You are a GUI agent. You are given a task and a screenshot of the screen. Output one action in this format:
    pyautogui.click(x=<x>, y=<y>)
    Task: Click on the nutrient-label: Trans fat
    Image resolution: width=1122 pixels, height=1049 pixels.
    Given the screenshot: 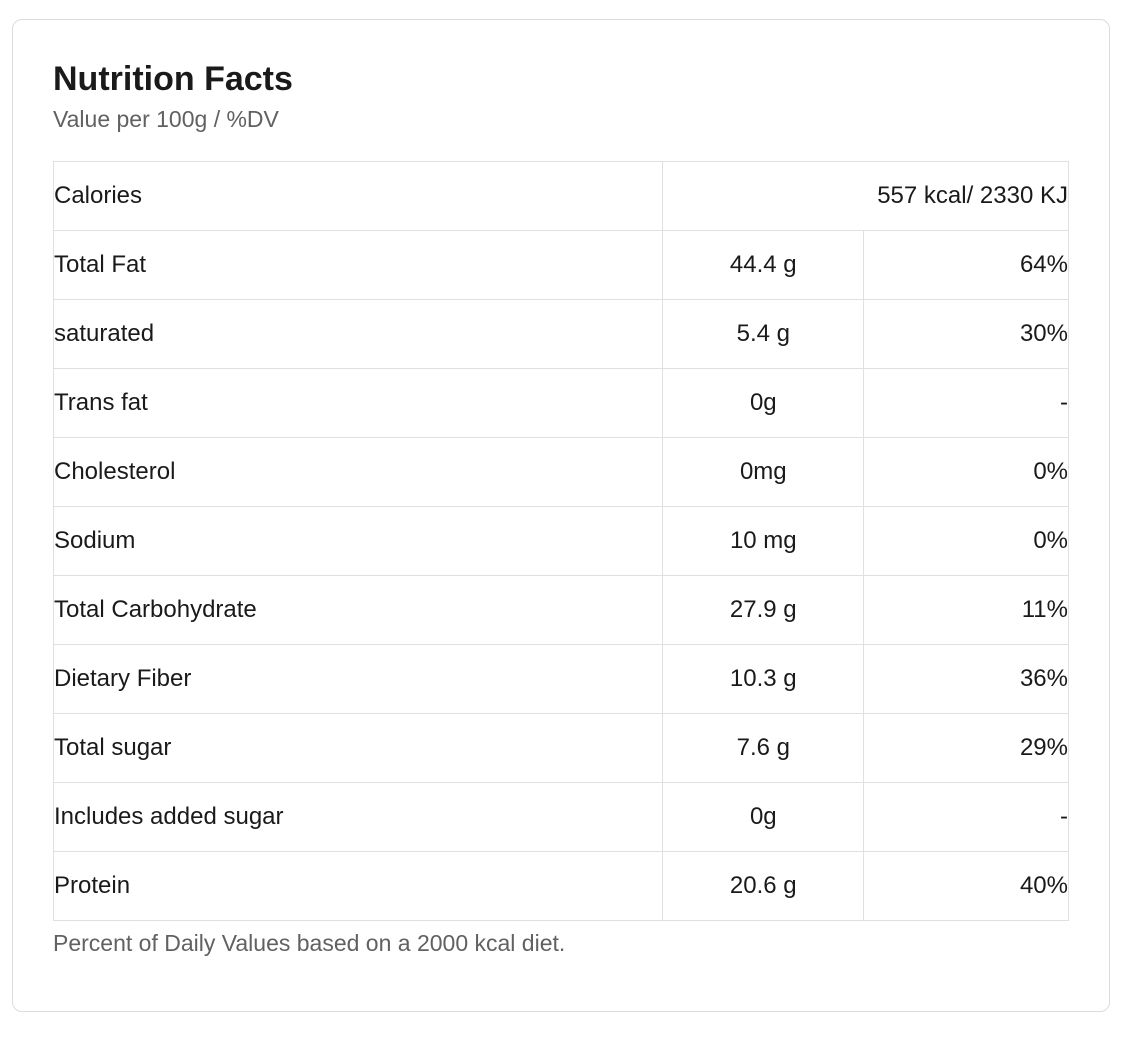 What is the action you would take?
    pyautogui.click(x=358, y=403)
    